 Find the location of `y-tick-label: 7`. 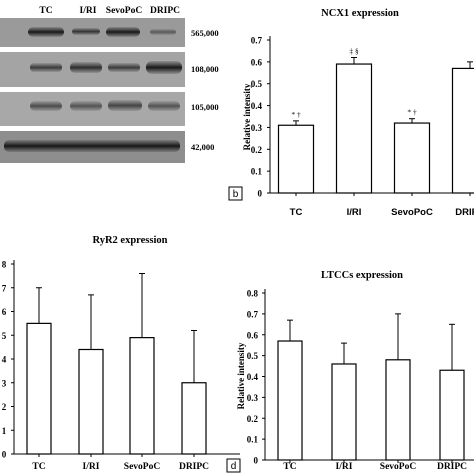

y-tick-label: 7 is located at coordinates (4, 288).